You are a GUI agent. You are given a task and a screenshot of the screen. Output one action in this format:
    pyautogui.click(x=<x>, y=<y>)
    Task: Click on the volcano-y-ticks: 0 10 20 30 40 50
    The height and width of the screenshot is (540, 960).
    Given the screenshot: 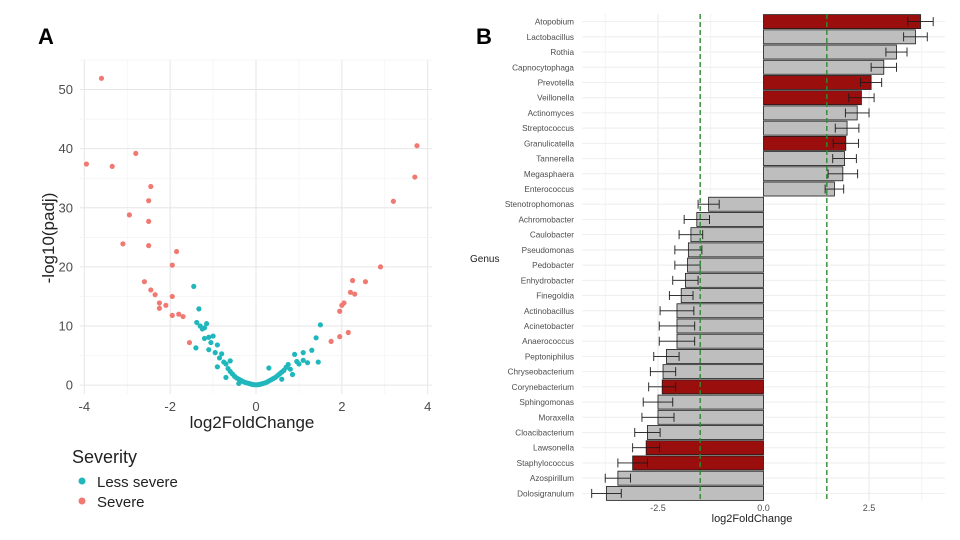 What is the action you would take?
    pyautogui.click(x=66, y=237)
    